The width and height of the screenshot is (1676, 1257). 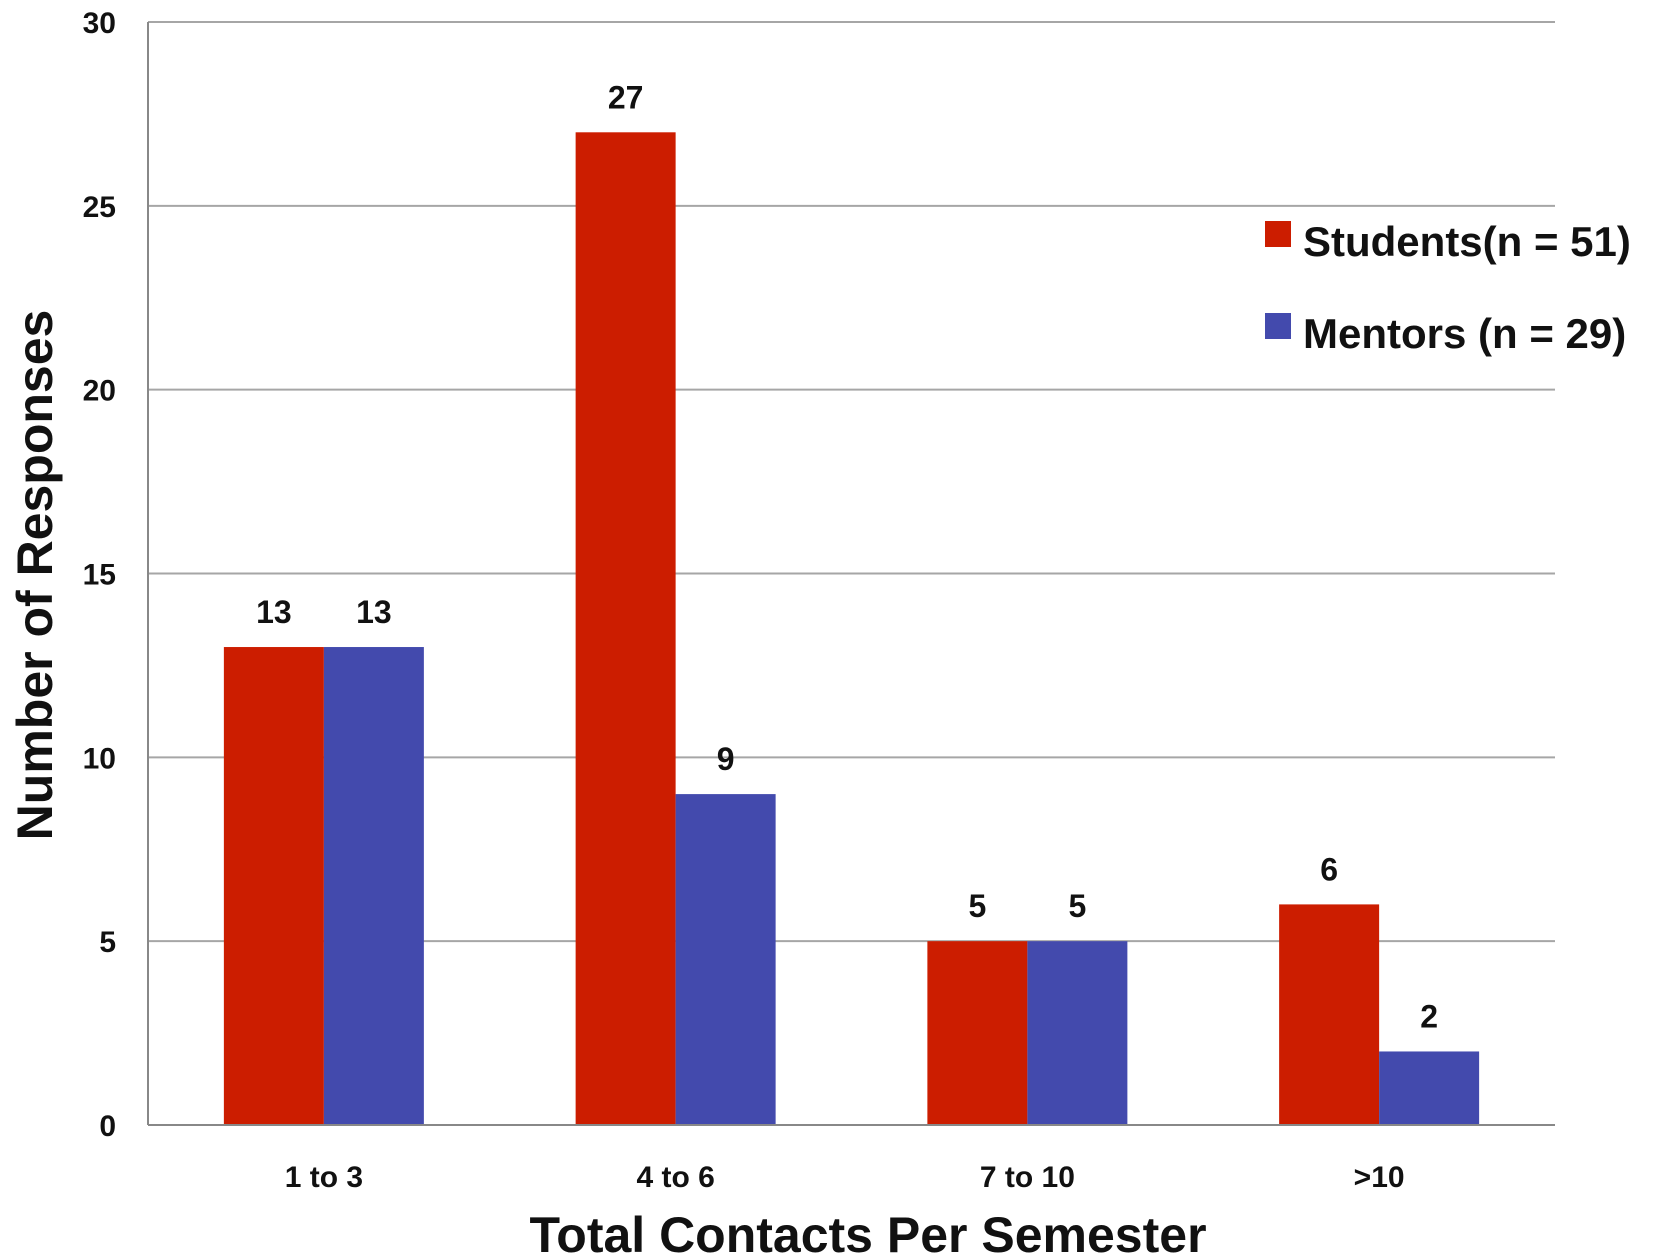 I want to click on x-axis-title: Total Contacts Per Semester, so click(x=867, y=1232).